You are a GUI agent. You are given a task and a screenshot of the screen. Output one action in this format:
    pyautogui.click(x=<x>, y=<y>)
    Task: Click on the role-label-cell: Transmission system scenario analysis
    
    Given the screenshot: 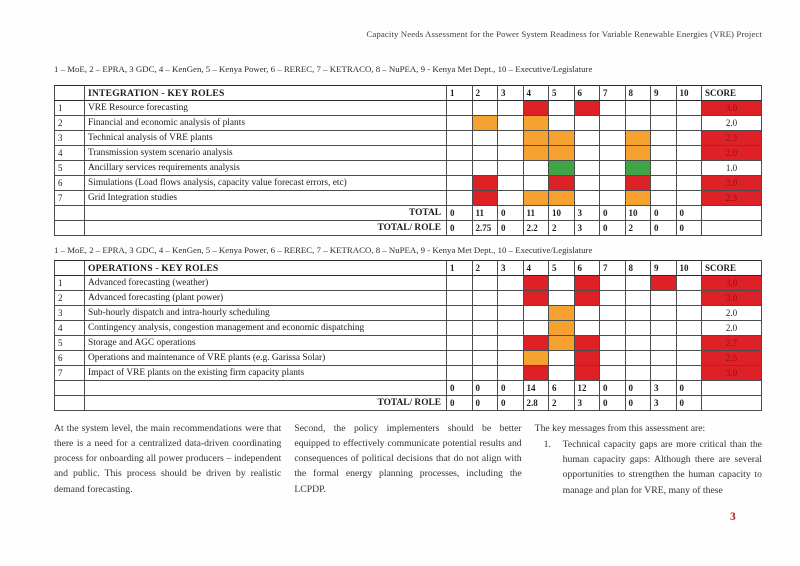 What is the action you would take?
    pyautogui.click(x=265, y=153)
    